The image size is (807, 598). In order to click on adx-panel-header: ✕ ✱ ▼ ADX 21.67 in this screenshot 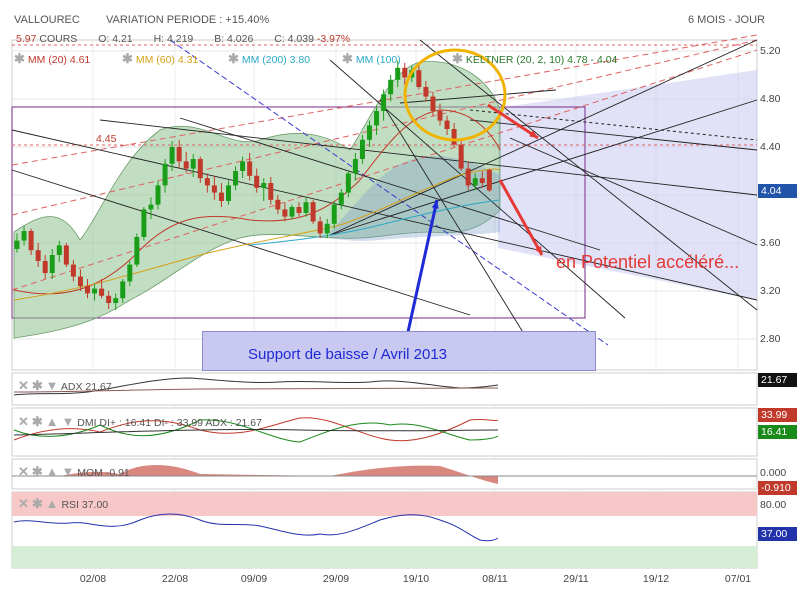, I will do `click(65, 386)`.